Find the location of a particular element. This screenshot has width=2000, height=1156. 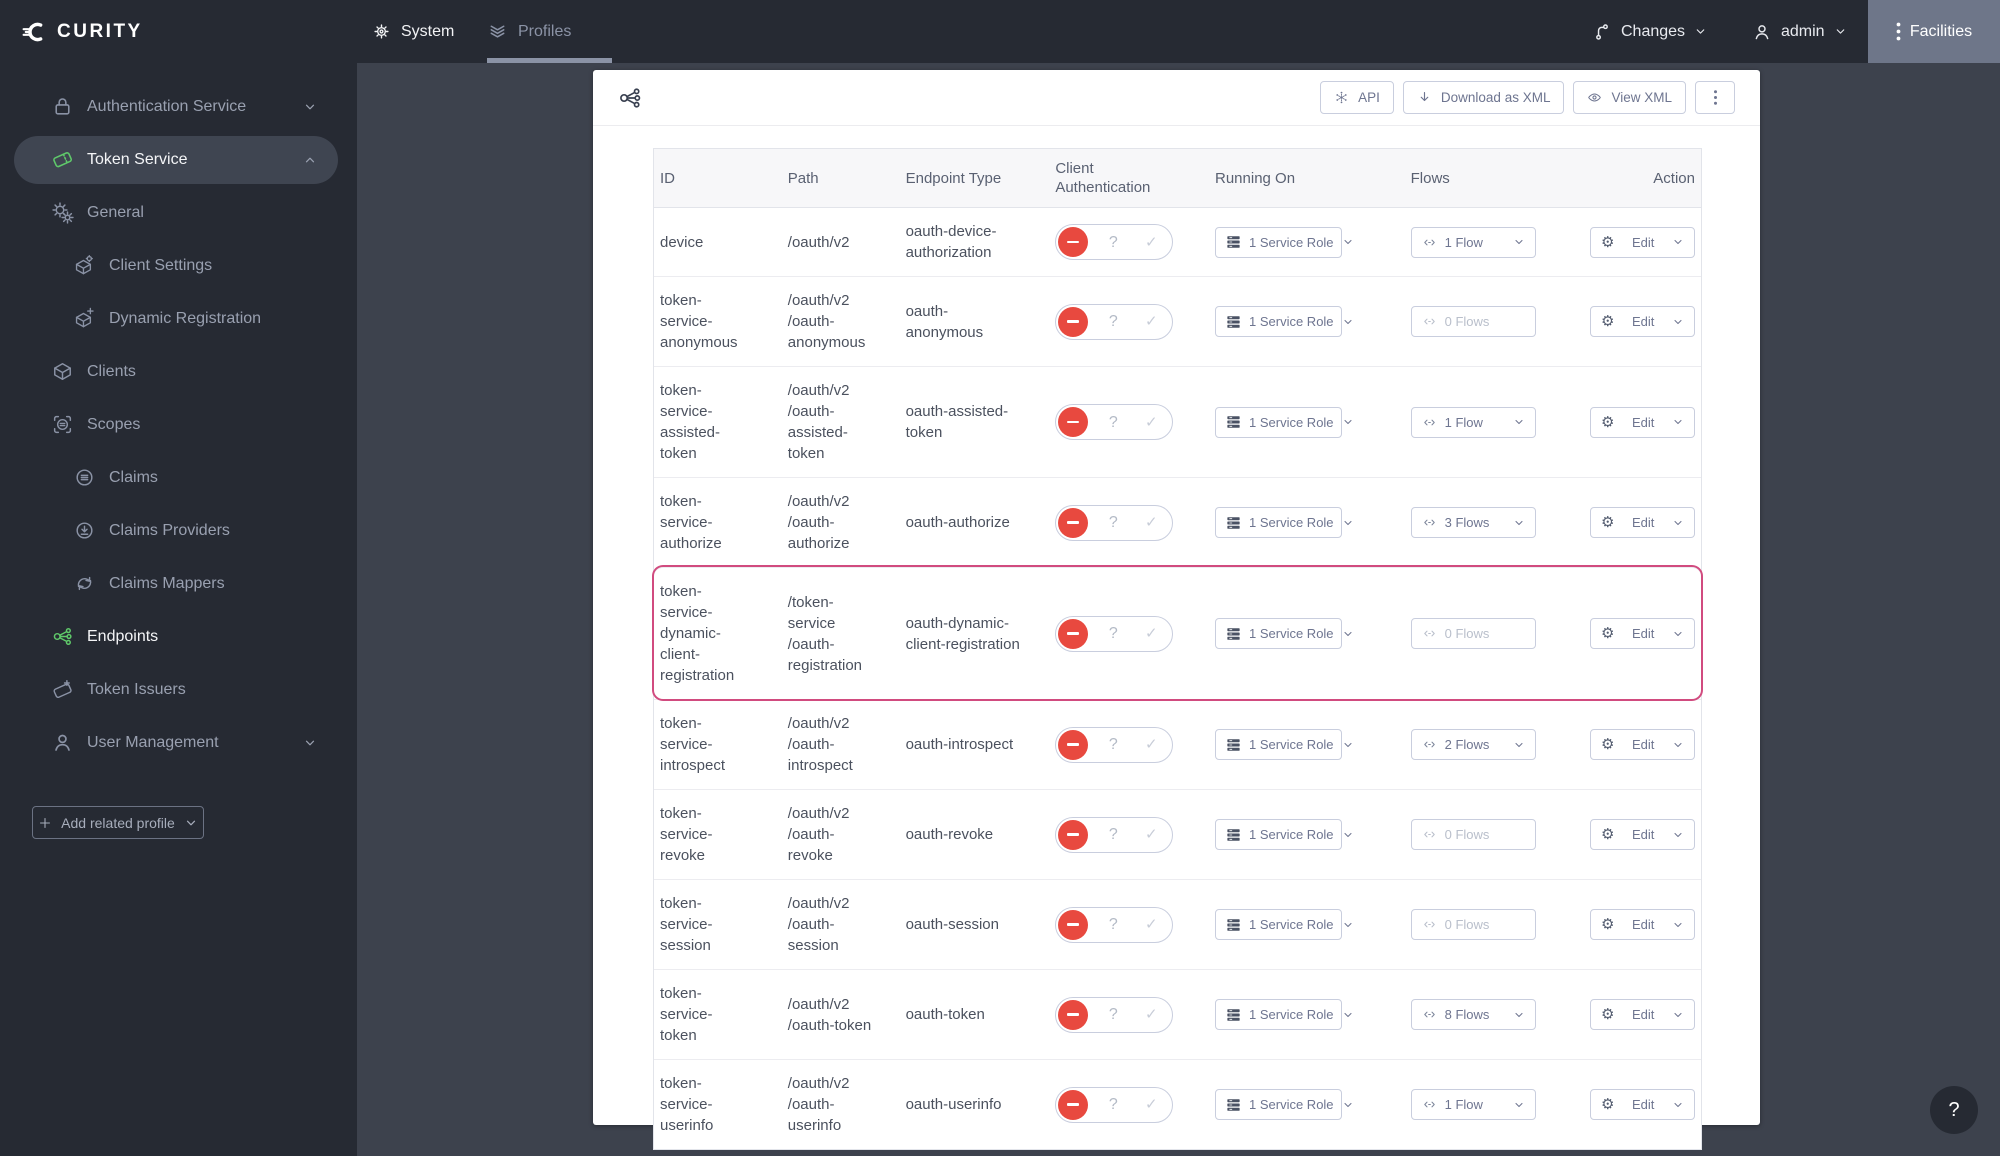

tab-system: System is located at coordinates (413, 31).